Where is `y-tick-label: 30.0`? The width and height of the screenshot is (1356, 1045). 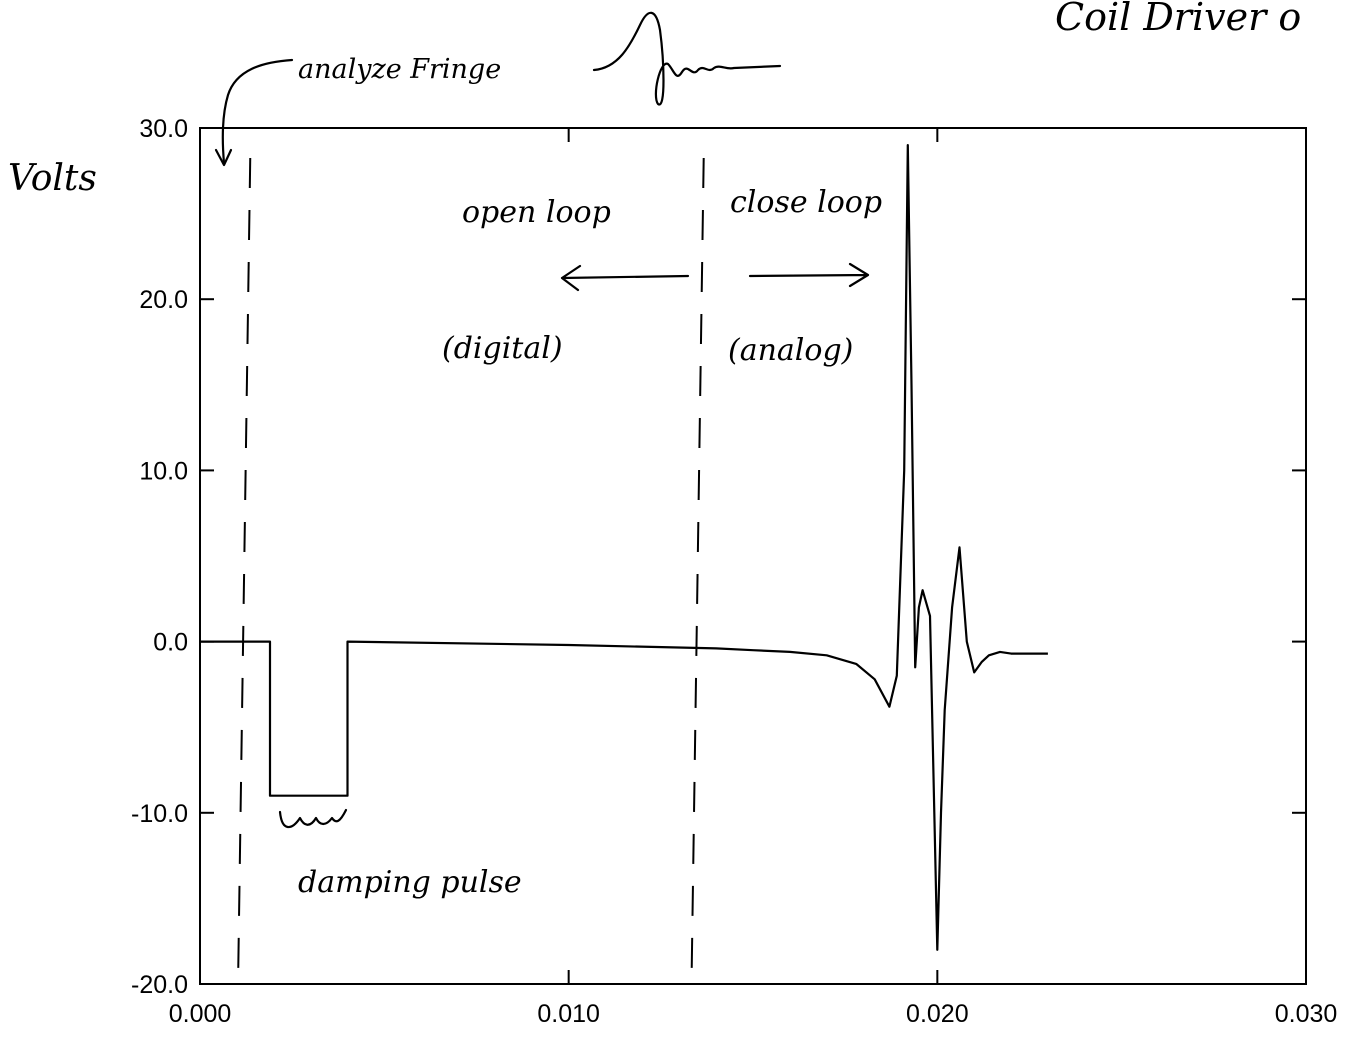 y-tick-label: 30.0 is located at coordinates (163, 129).